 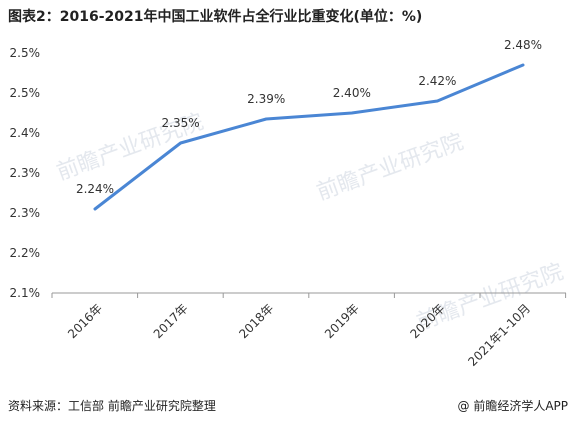 What do you see at coordinates (25, 253) in the screenshot?
I see `y-tick-label: 2.2%` at bounding box center [25, 253].